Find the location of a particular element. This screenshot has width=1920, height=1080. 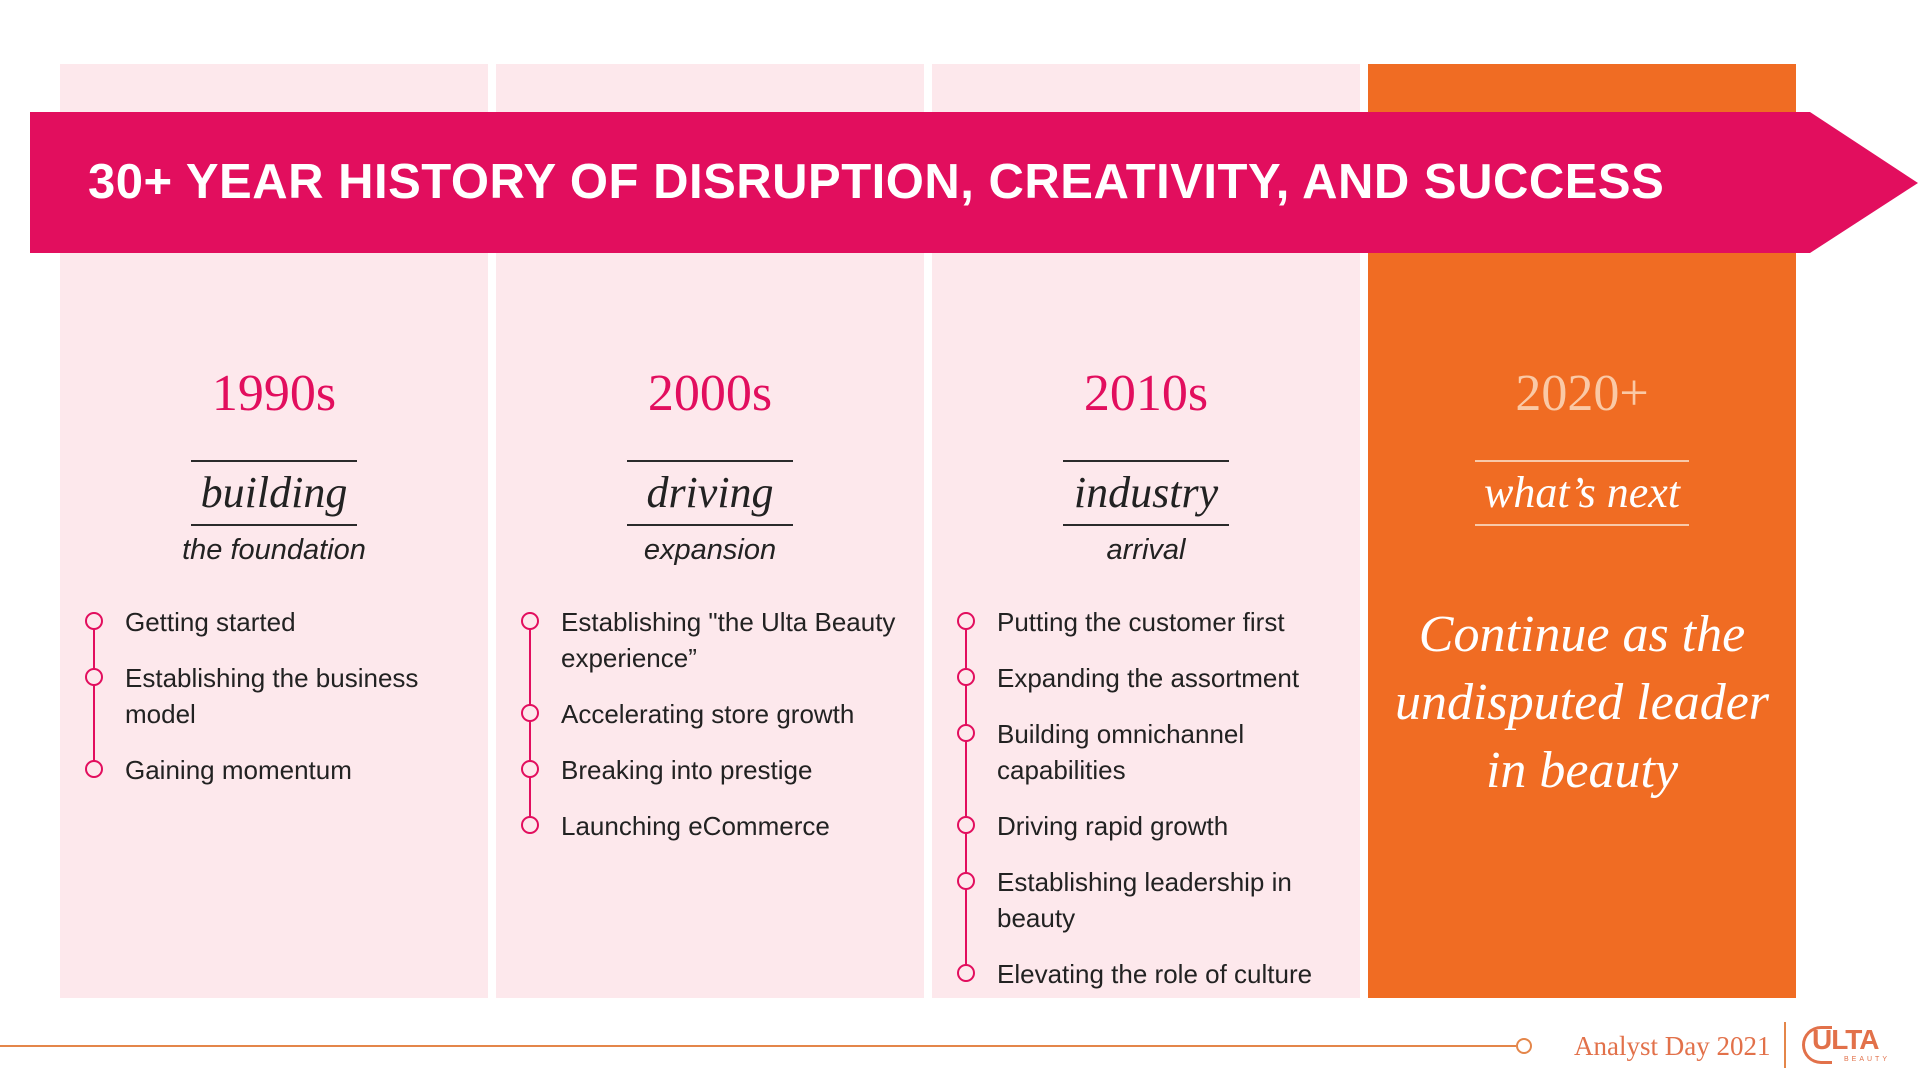

decade-heading: 2020+ is located at coordinates (1582, 393).